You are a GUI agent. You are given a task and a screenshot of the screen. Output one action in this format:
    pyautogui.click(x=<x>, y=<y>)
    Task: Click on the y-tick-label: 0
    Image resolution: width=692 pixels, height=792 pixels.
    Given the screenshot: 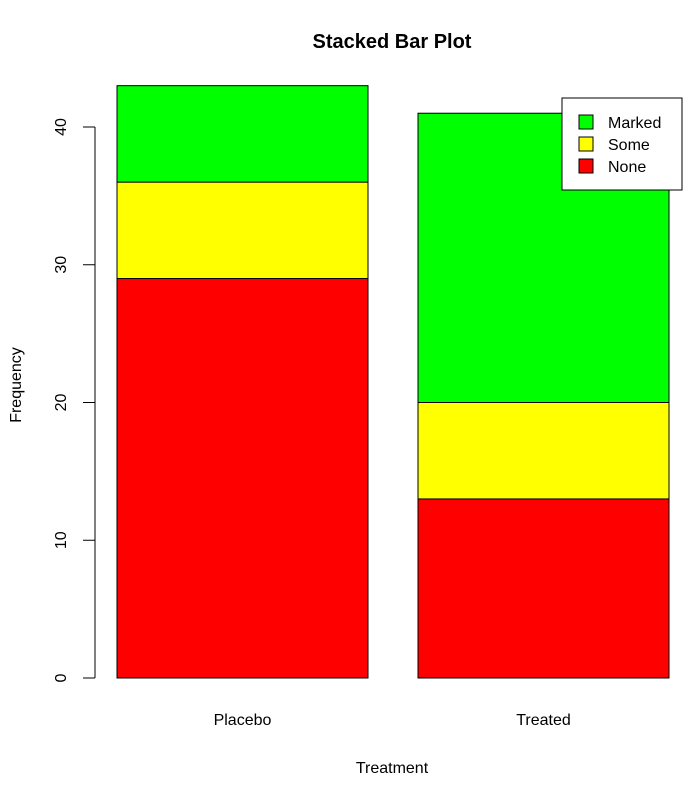 What is the action you would take?
    pyautogui.click(x=61, y=677)
    